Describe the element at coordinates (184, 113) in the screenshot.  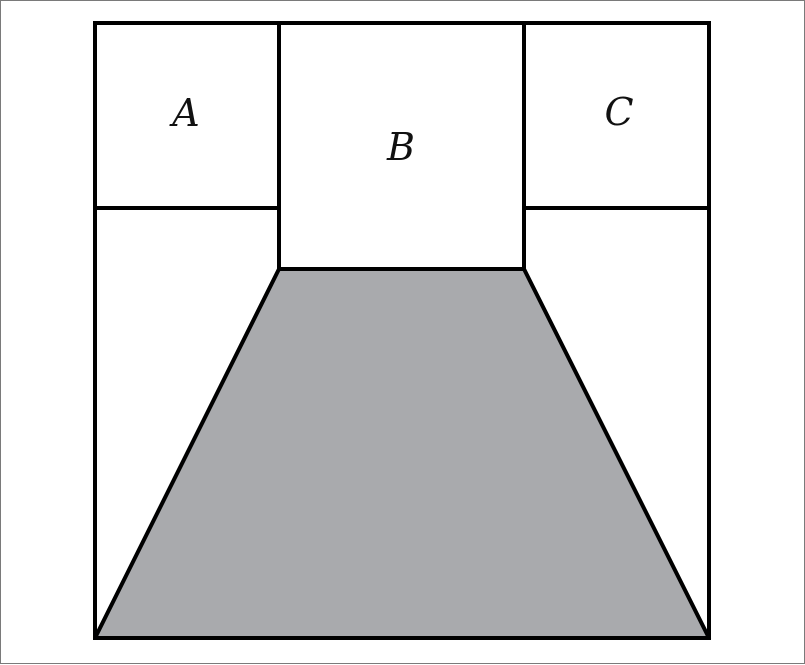
I see `label-a: A` at that location.